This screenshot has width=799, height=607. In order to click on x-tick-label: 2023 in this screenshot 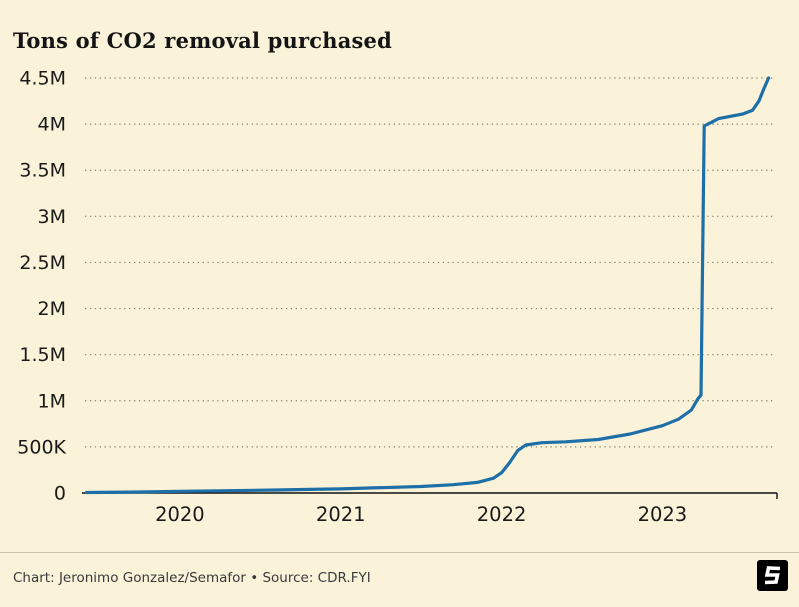, I will do `click(663, 514)`.